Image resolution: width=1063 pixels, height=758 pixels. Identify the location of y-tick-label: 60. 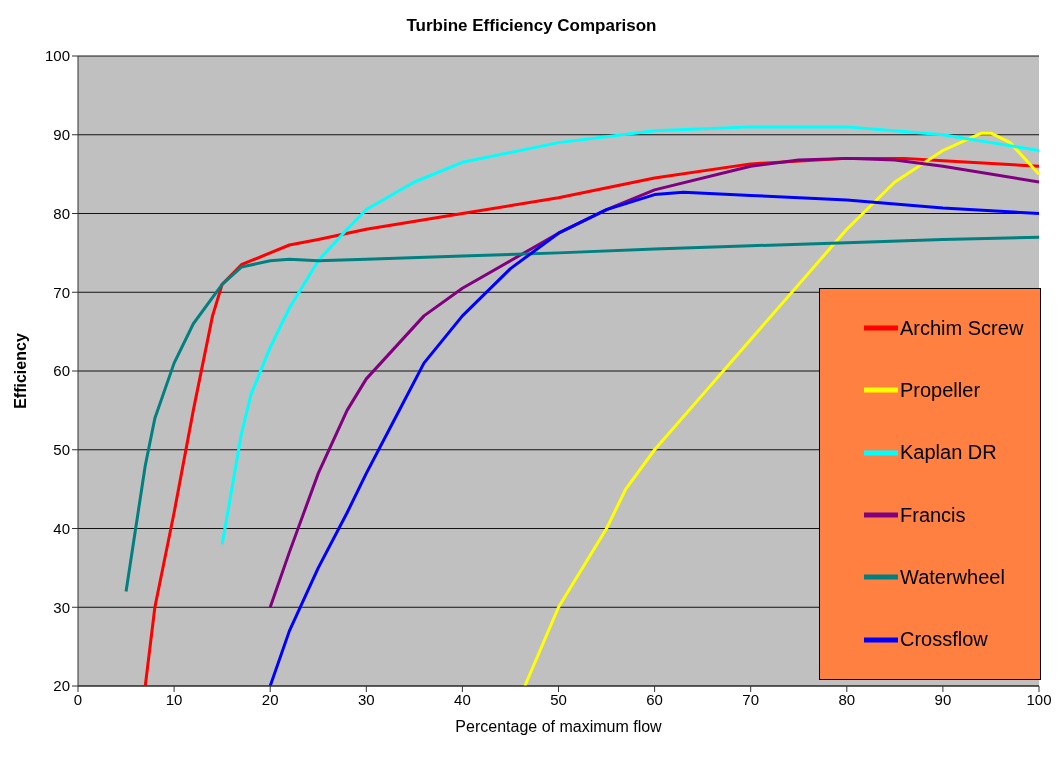
(61, 371).